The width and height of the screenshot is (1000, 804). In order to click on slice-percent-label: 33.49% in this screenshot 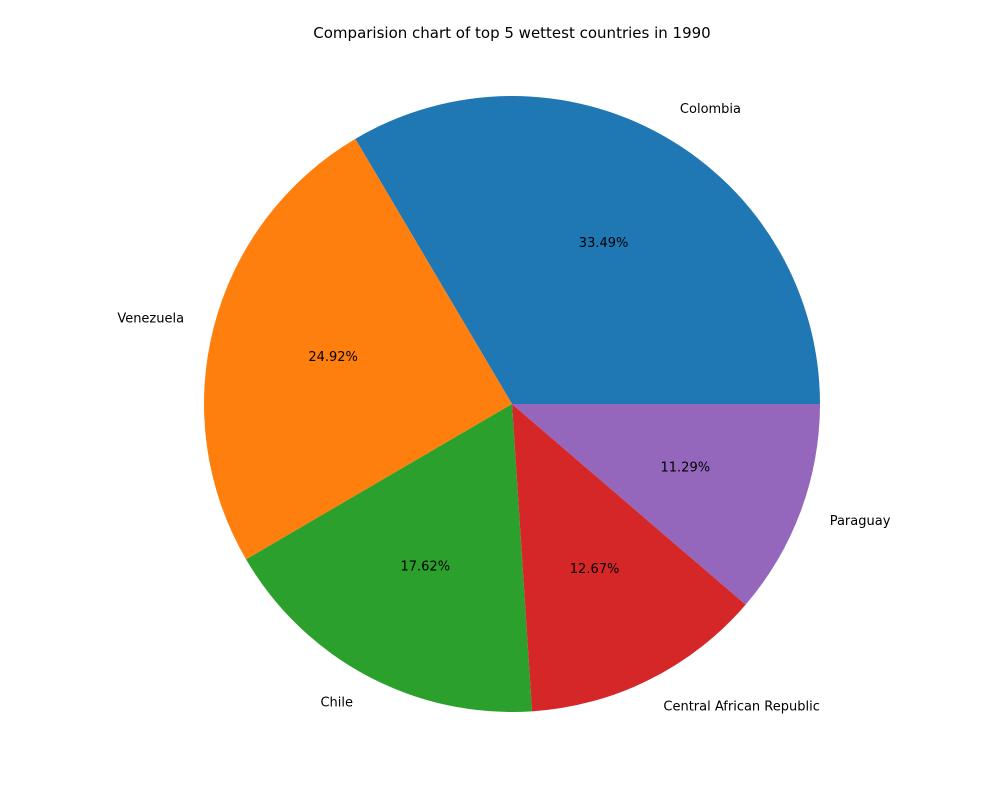, I will do `click(604, 243)`.